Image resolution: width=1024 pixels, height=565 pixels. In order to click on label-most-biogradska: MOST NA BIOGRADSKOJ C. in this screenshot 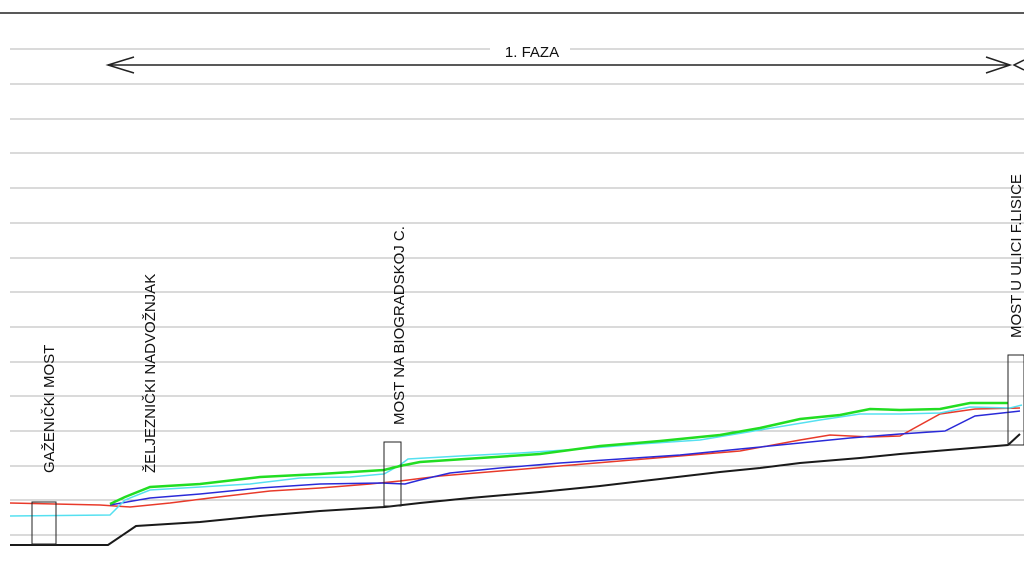, I will do `click(399, 325)`.